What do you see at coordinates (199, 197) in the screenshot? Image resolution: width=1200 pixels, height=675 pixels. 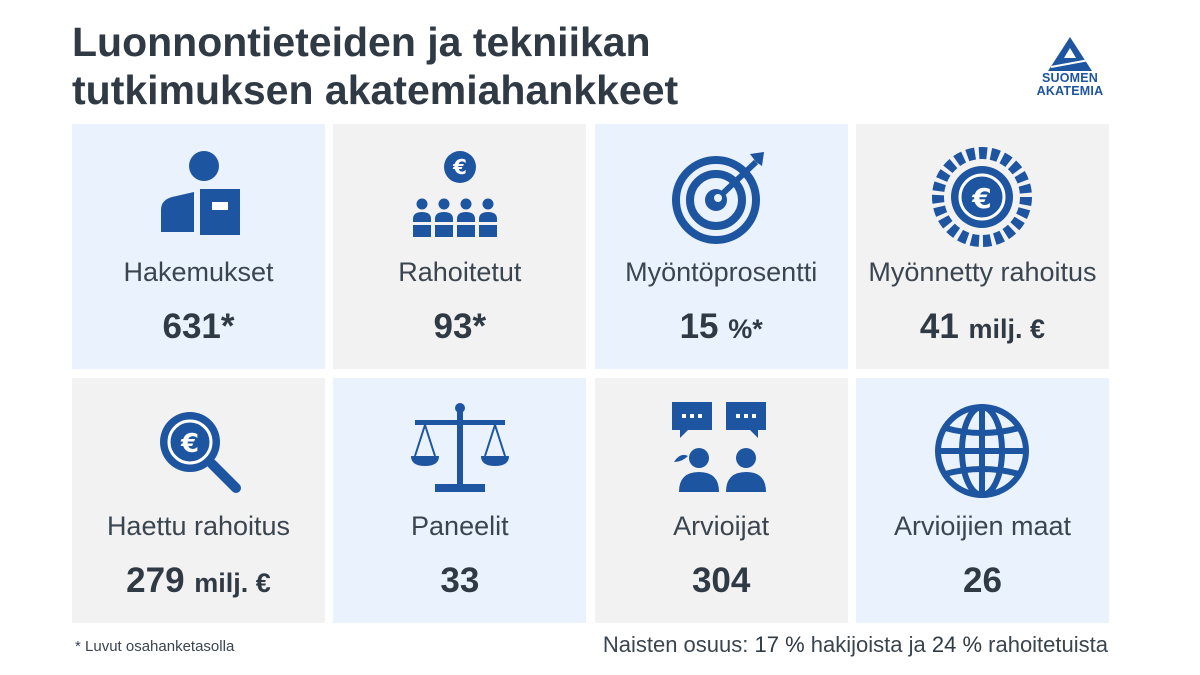 I see `applicant-box-icon` at bounding box center [199, 197].